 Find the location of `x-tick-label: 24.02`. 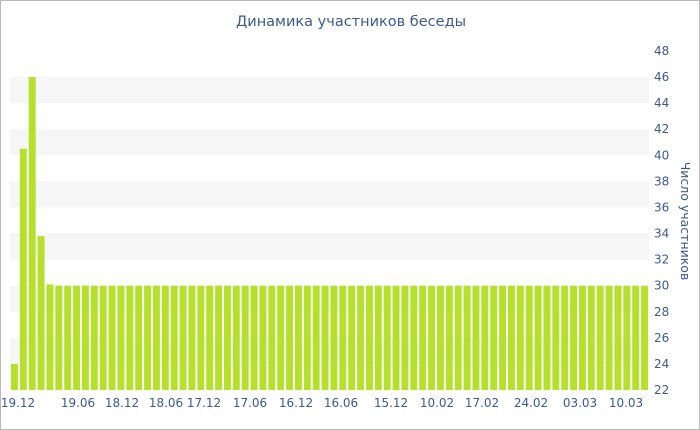

x-tick-label: 24.02 is located at coordinates (531, 403).